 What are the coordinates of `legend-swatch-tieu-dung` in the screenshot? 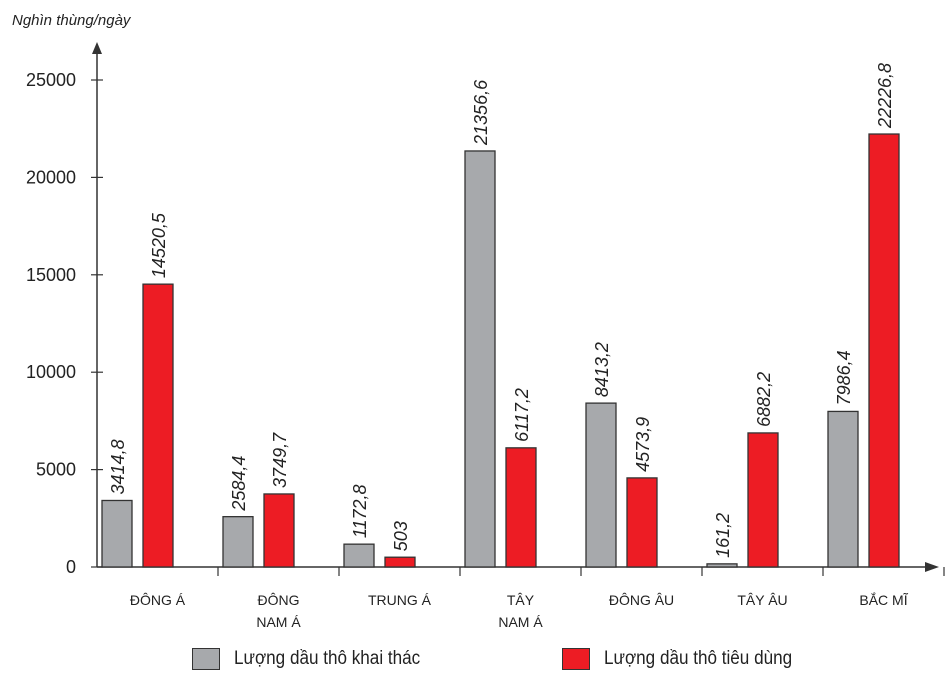 It's located at (576, 659).